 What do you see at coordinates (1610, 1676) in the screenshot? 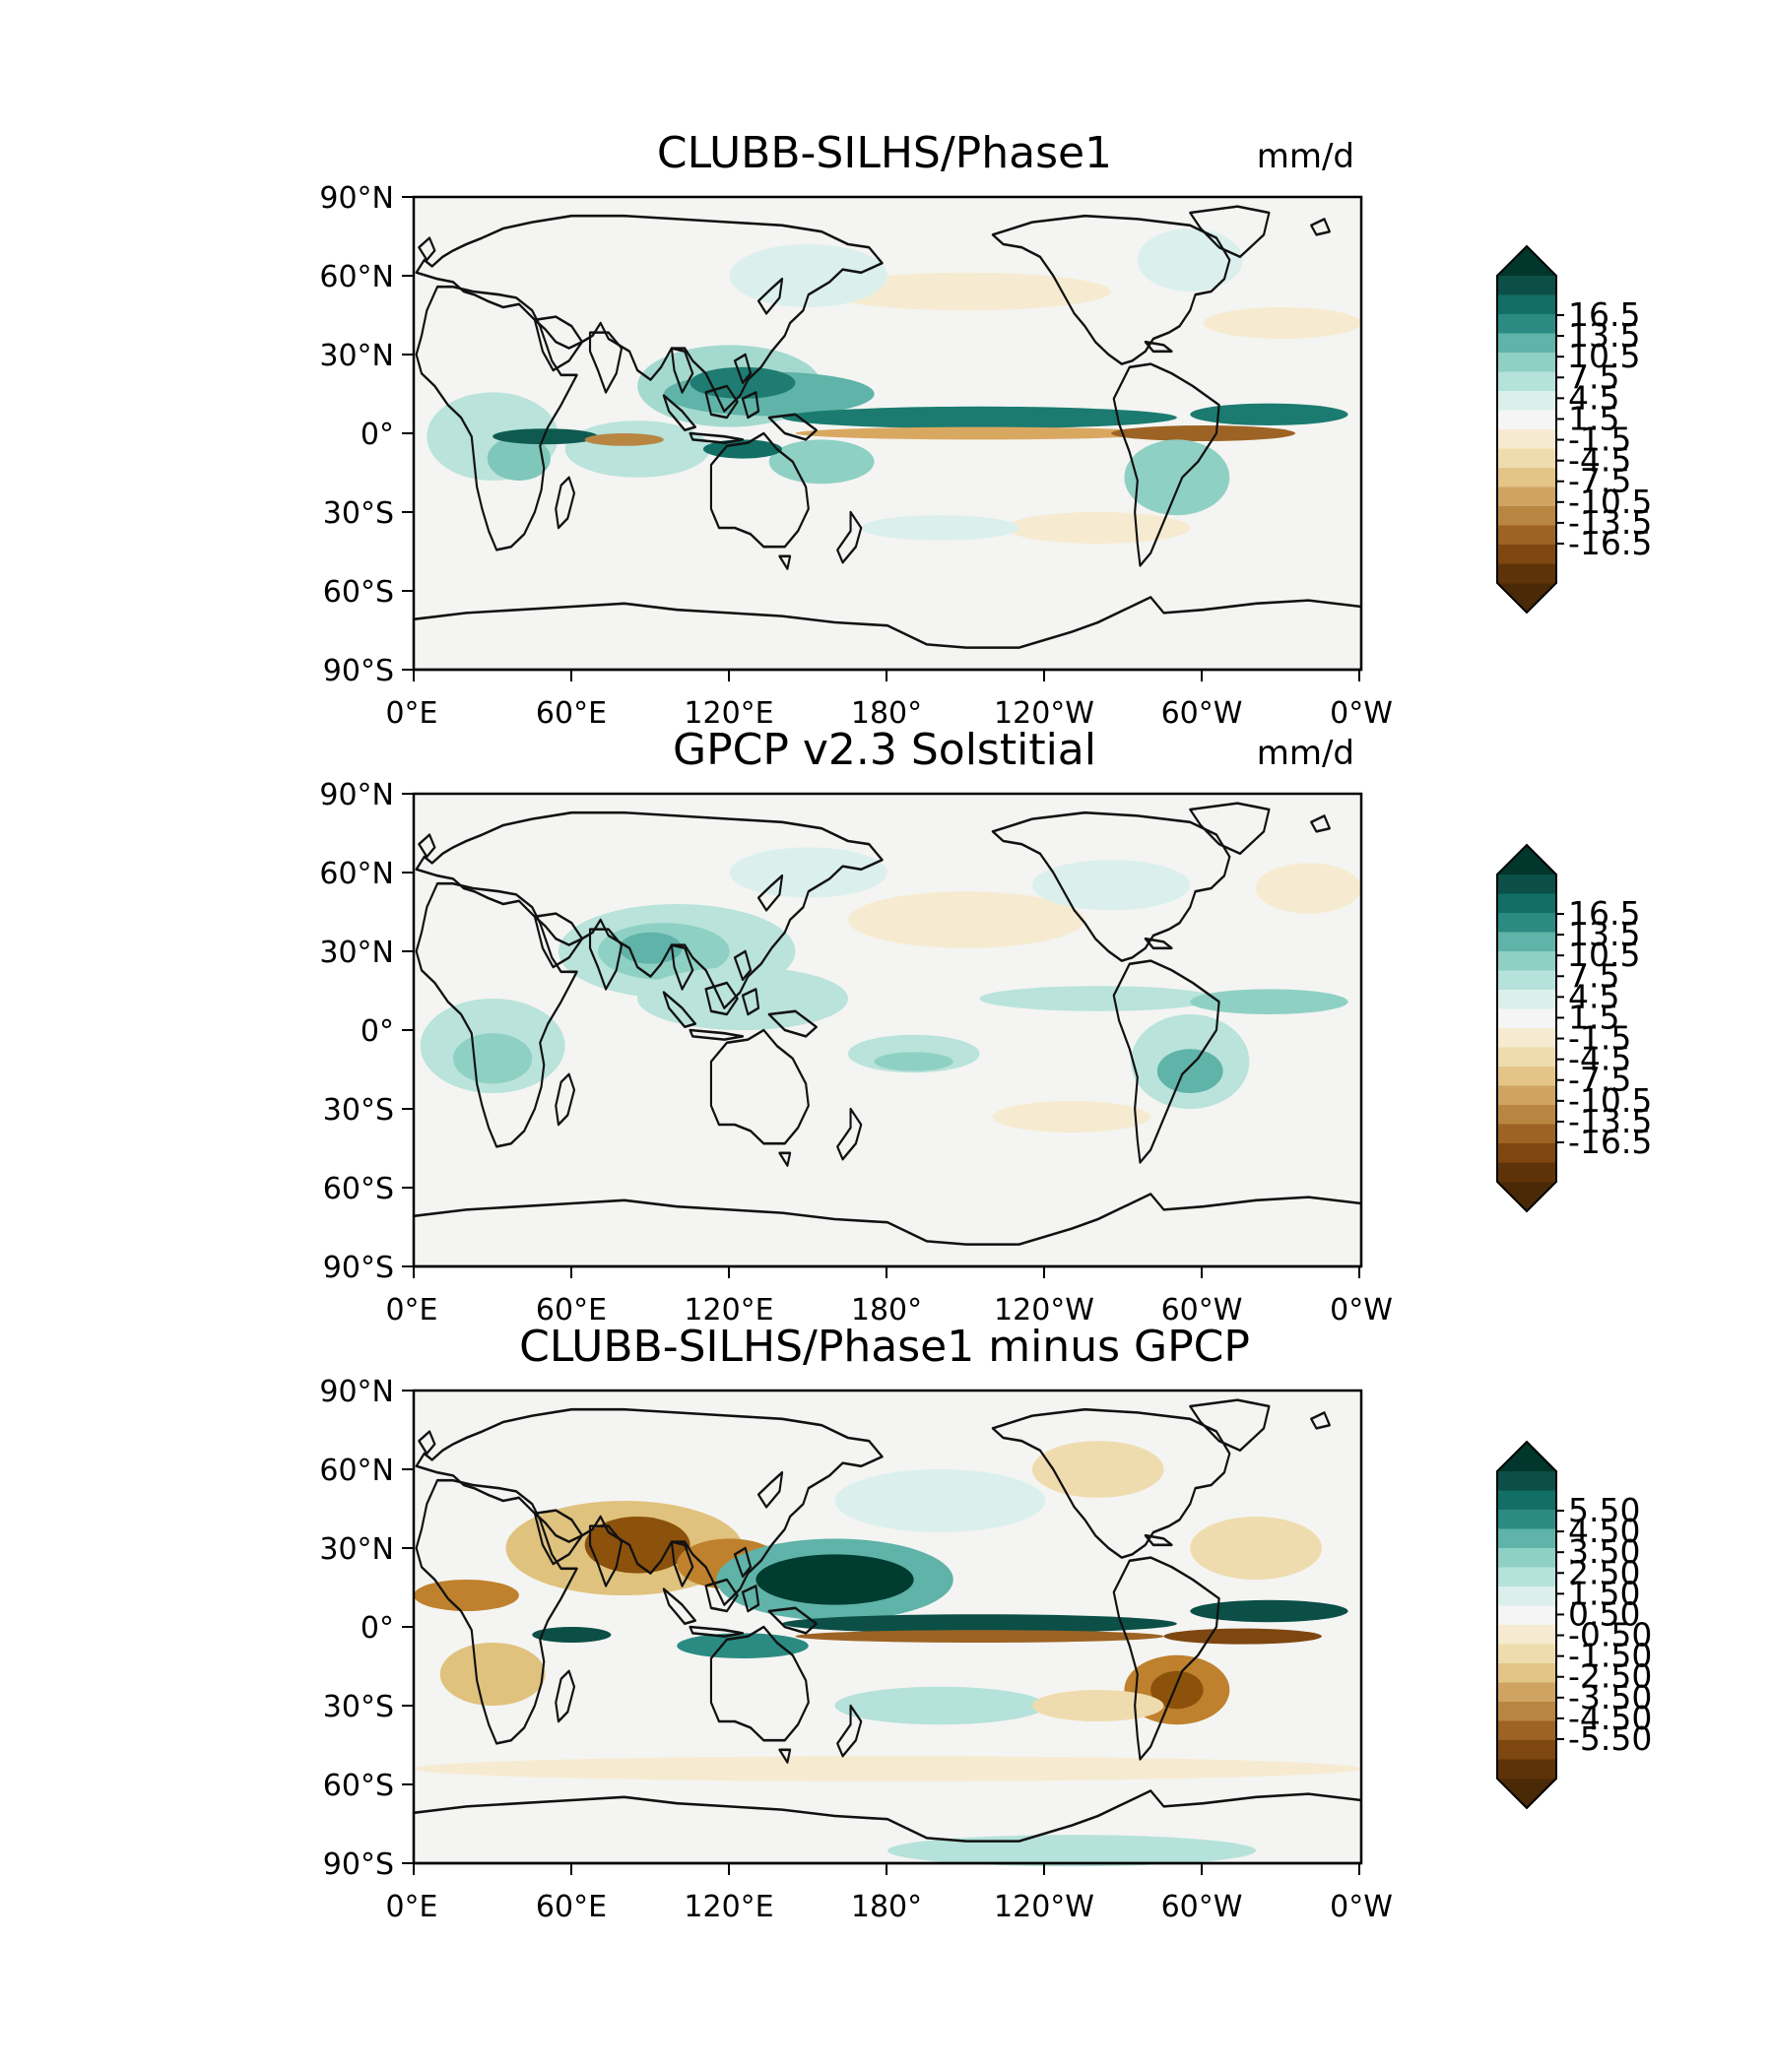
I see `colorbar-tick-label: -2.50` at bounding box center [1610, 1676].